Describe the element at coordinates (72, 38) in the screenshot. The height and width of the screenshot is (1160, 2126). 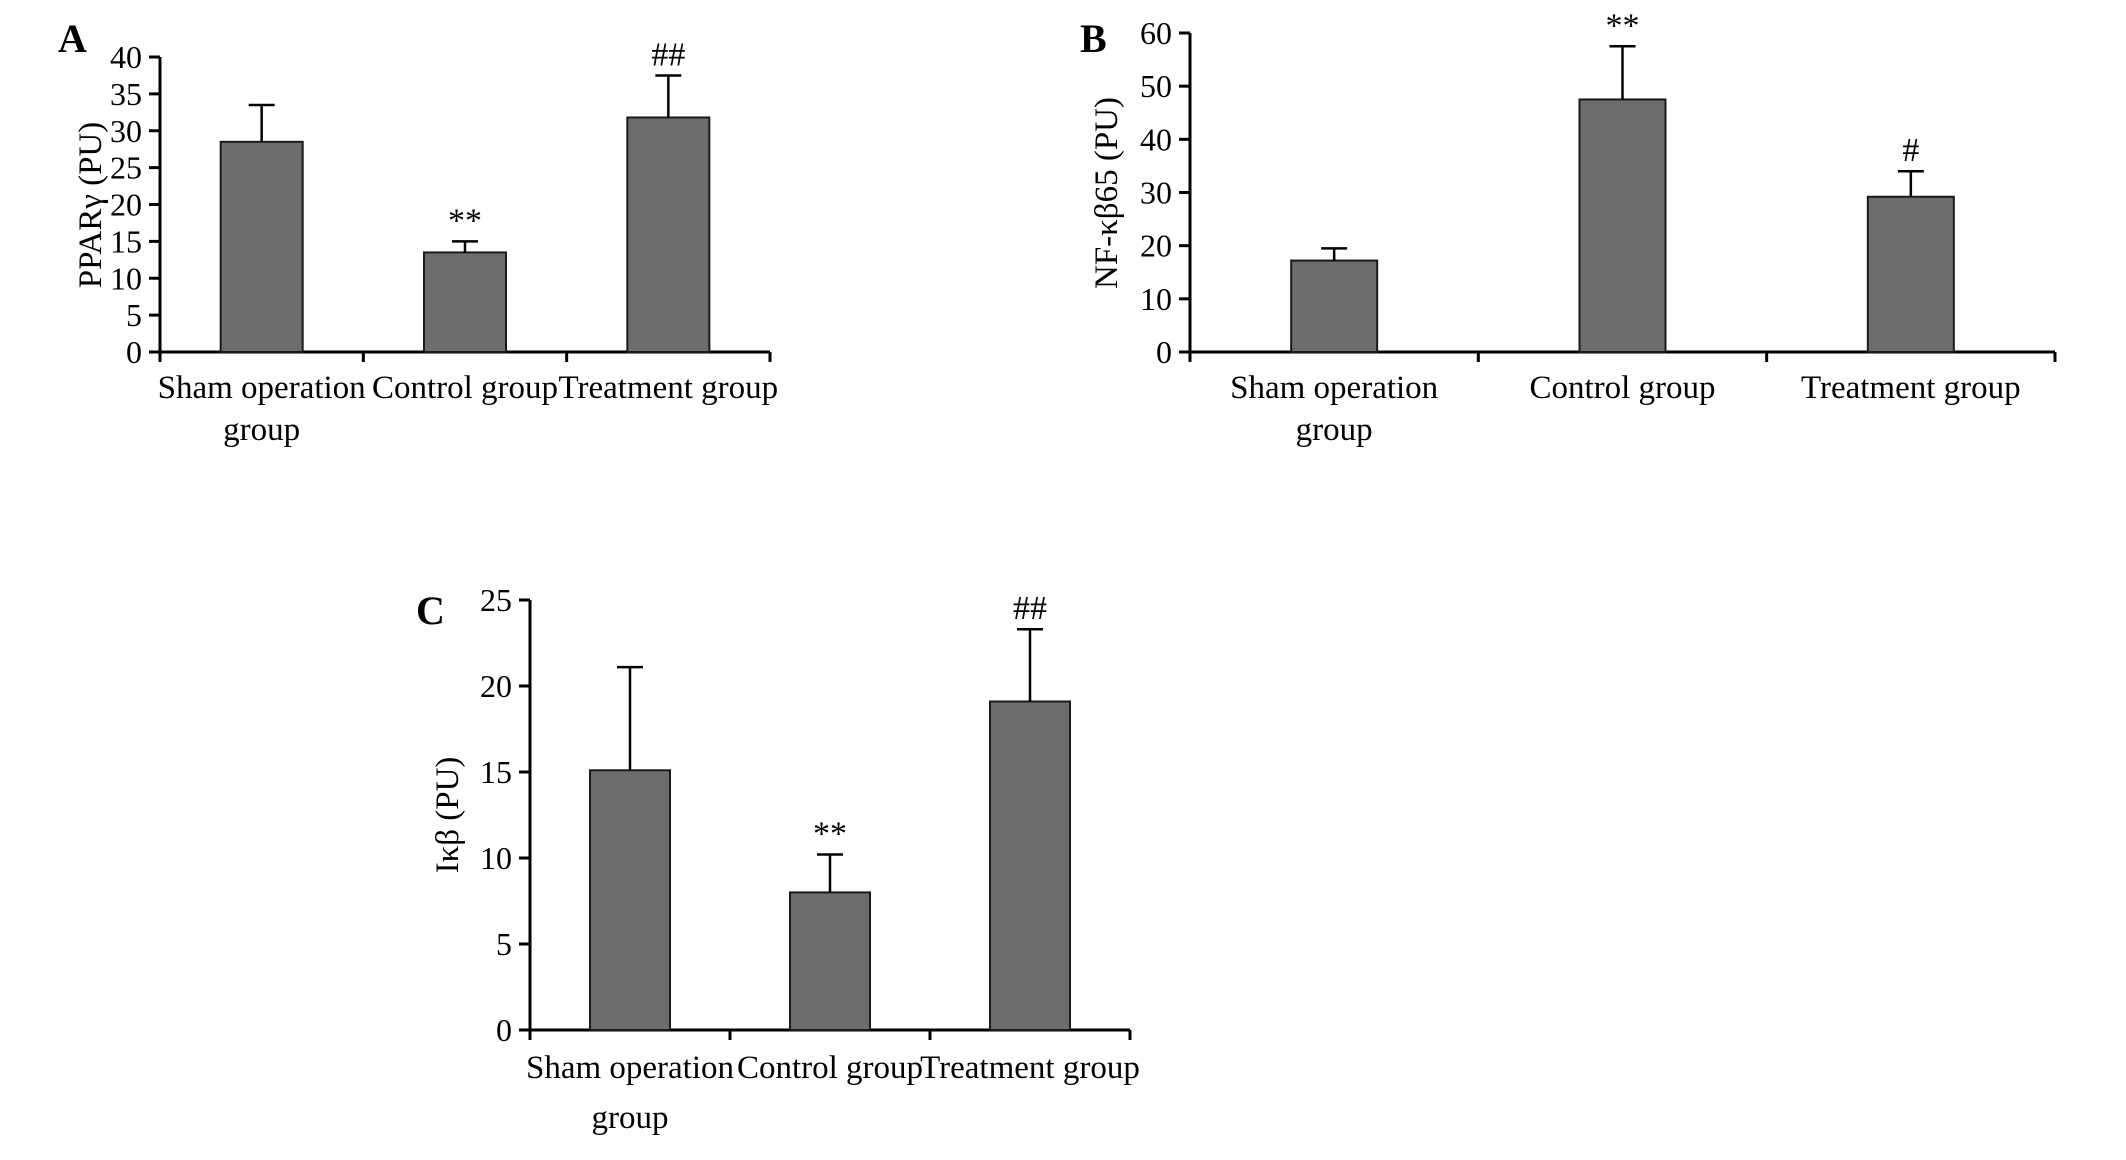
I see `panel-a-label: A` at that location.